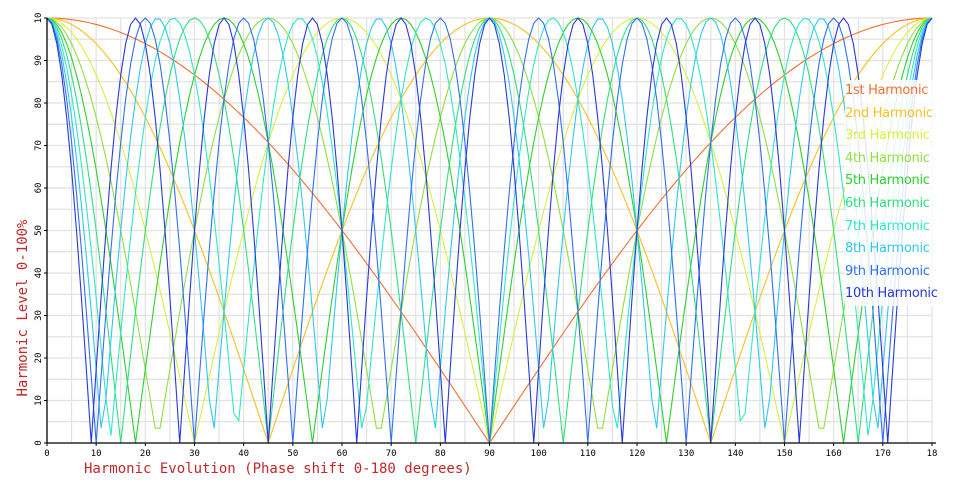 This screenshot has width=960, height=500. Describe the element at coordinates (539, 454) in the screenshot. I see `svg-text: 100` at that location.